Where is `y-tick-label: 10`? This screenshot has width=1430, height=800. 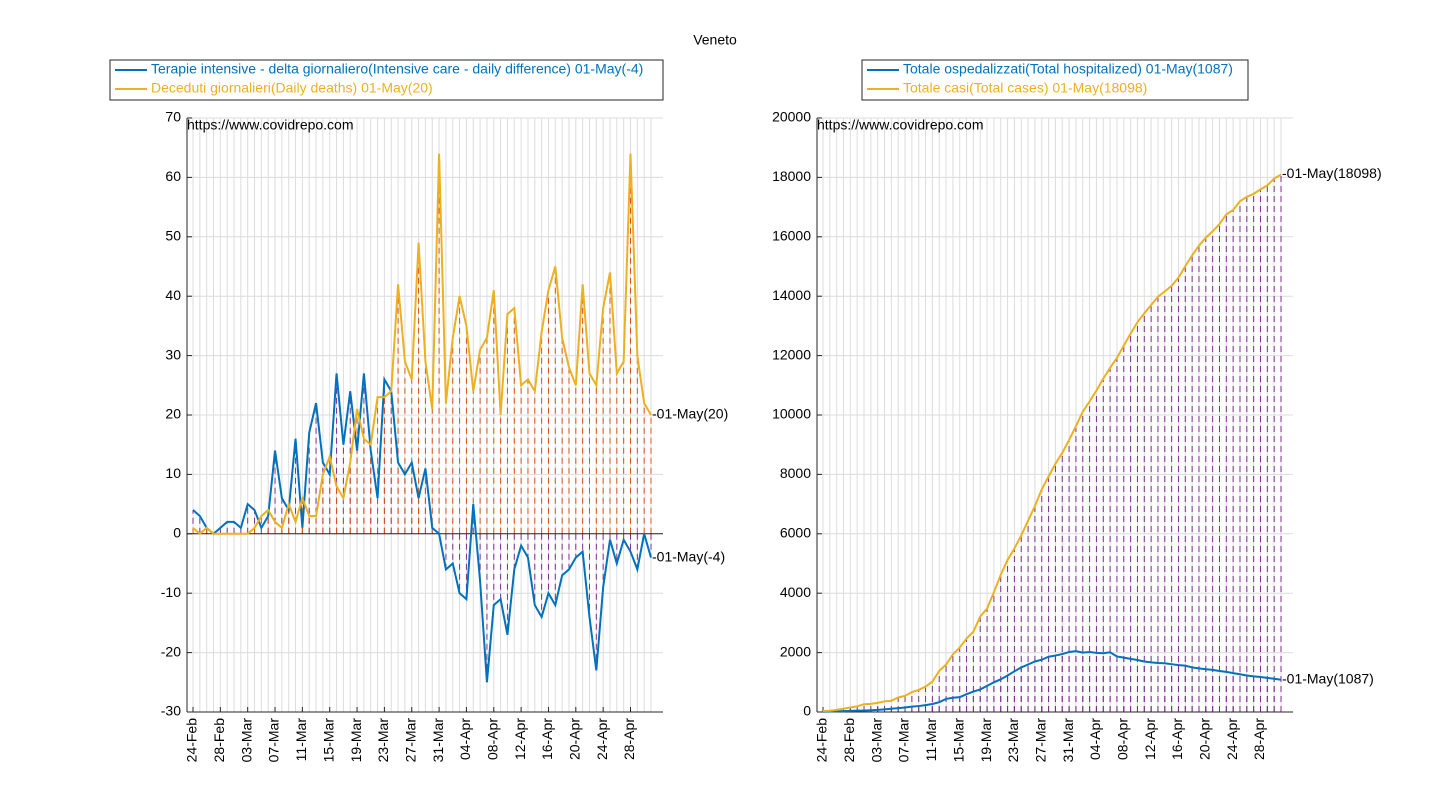
y-tick-label: 10 is located at coordinates (173, 473).